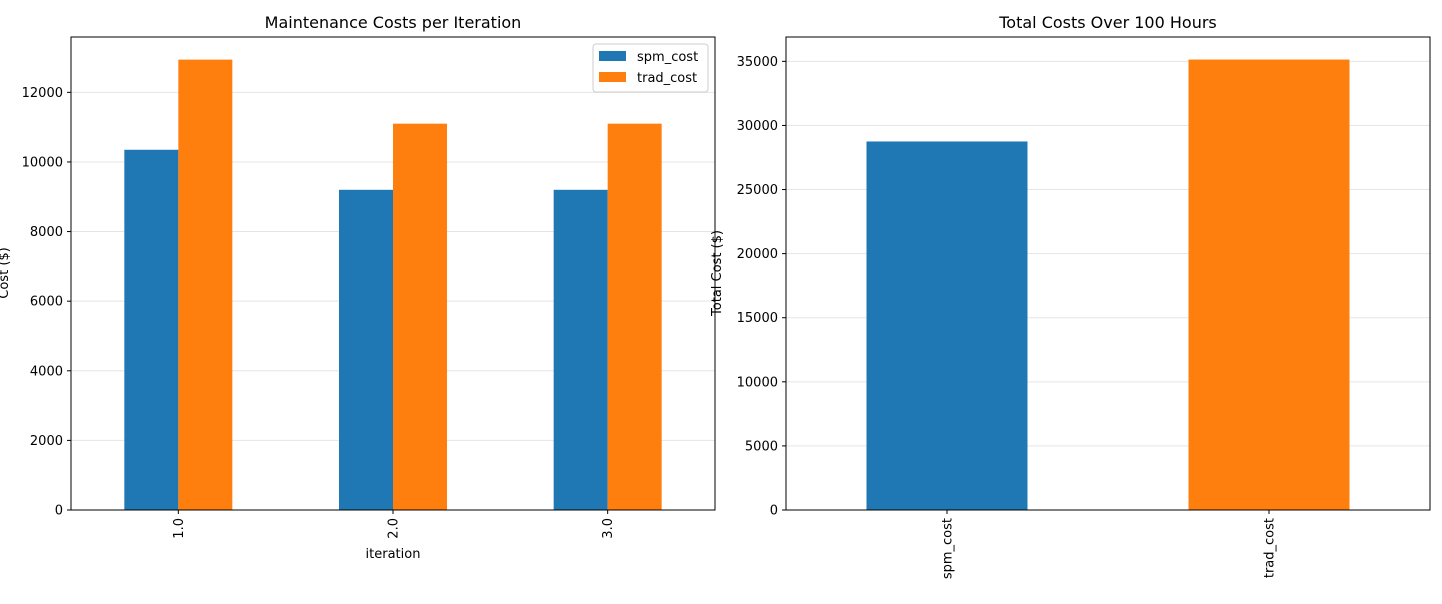 This screenshot has width=1442, height=604. I want to click on left-x-axis-label: iteration, so click(393, 554).